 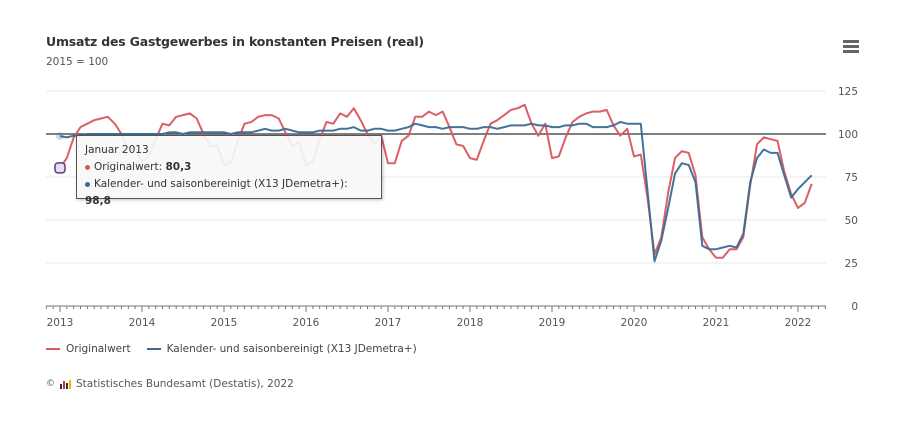 I want to click on tooltip-original-label: Originalwert:, so click(x=128, y=167).